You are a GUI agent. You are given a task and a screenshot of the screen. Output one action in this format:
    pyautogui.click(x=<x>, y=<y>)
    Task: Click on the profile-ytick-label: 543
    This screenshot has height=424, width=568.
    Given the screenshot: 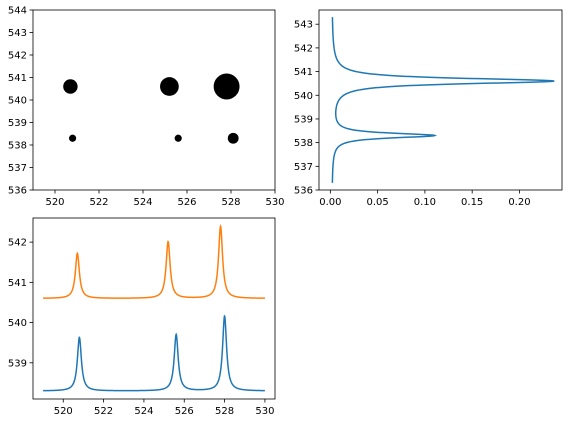 What is the action you would take?
    pyautogui.click(x=303, y=25)
    